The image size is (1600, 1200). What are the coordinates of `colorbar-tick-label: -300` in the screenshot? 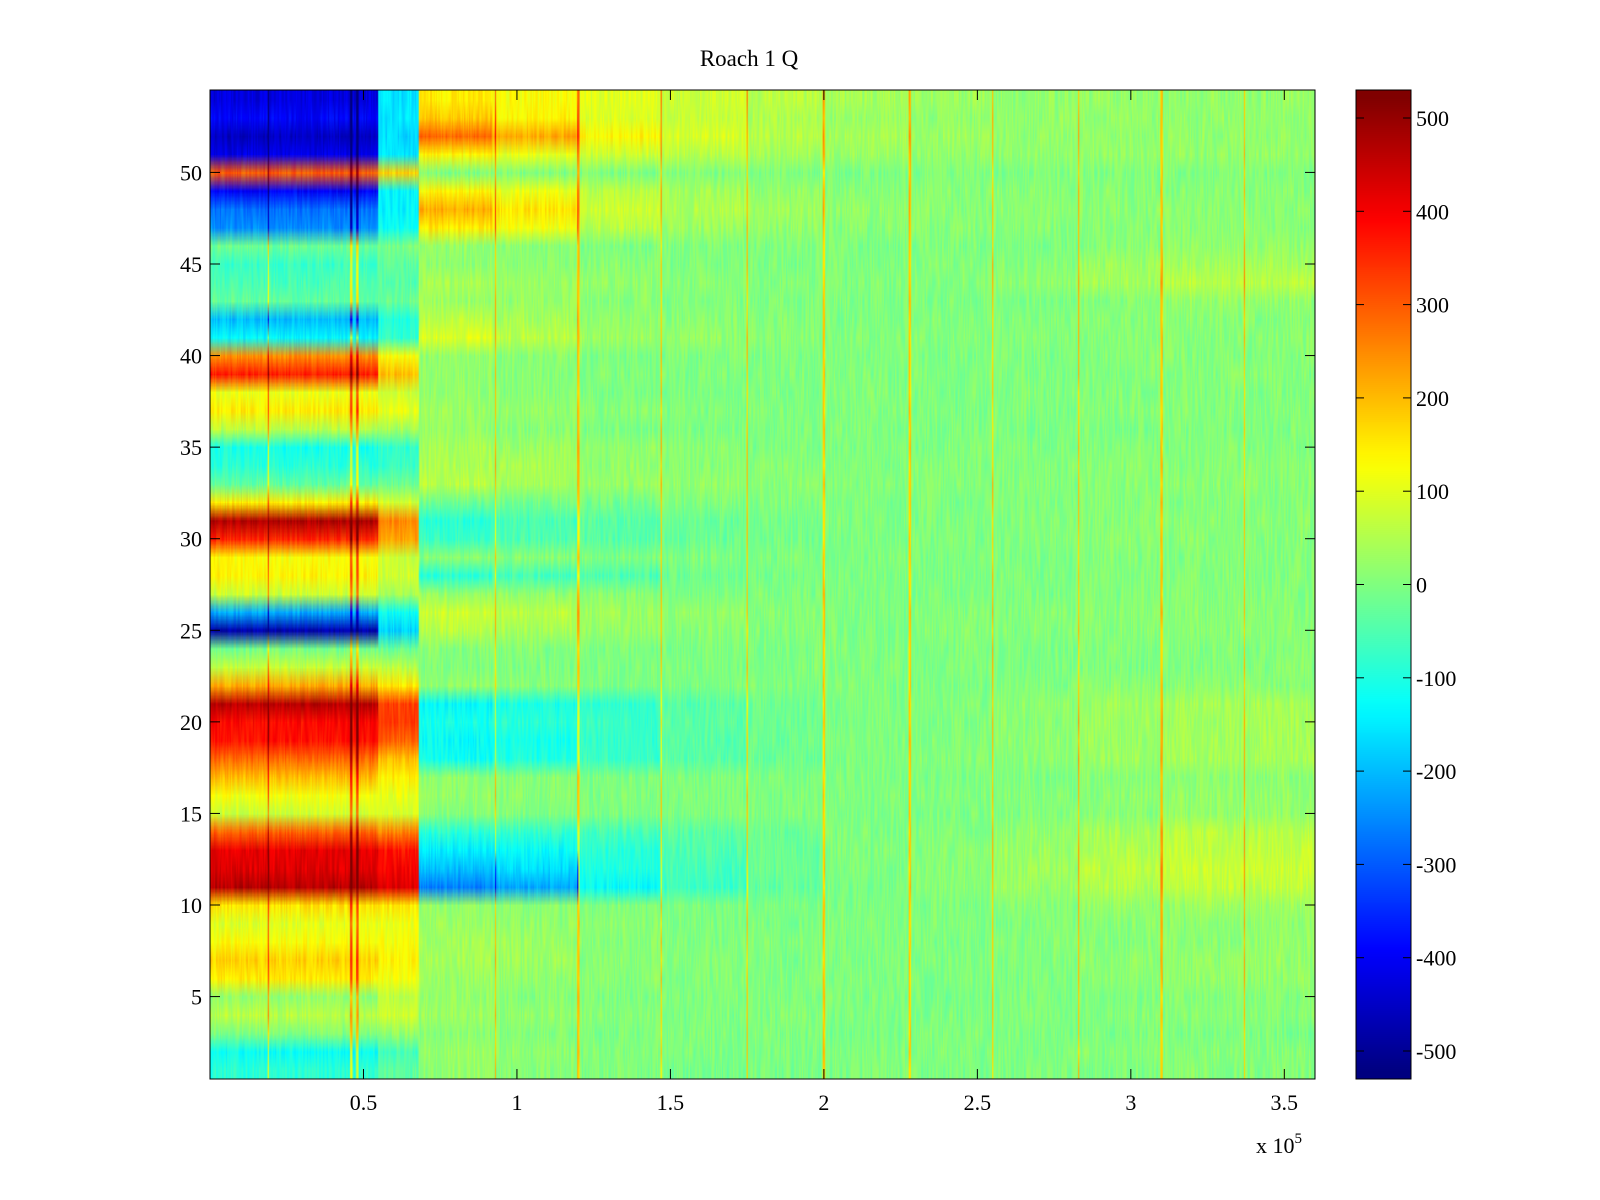 It's located at (1436, 864).